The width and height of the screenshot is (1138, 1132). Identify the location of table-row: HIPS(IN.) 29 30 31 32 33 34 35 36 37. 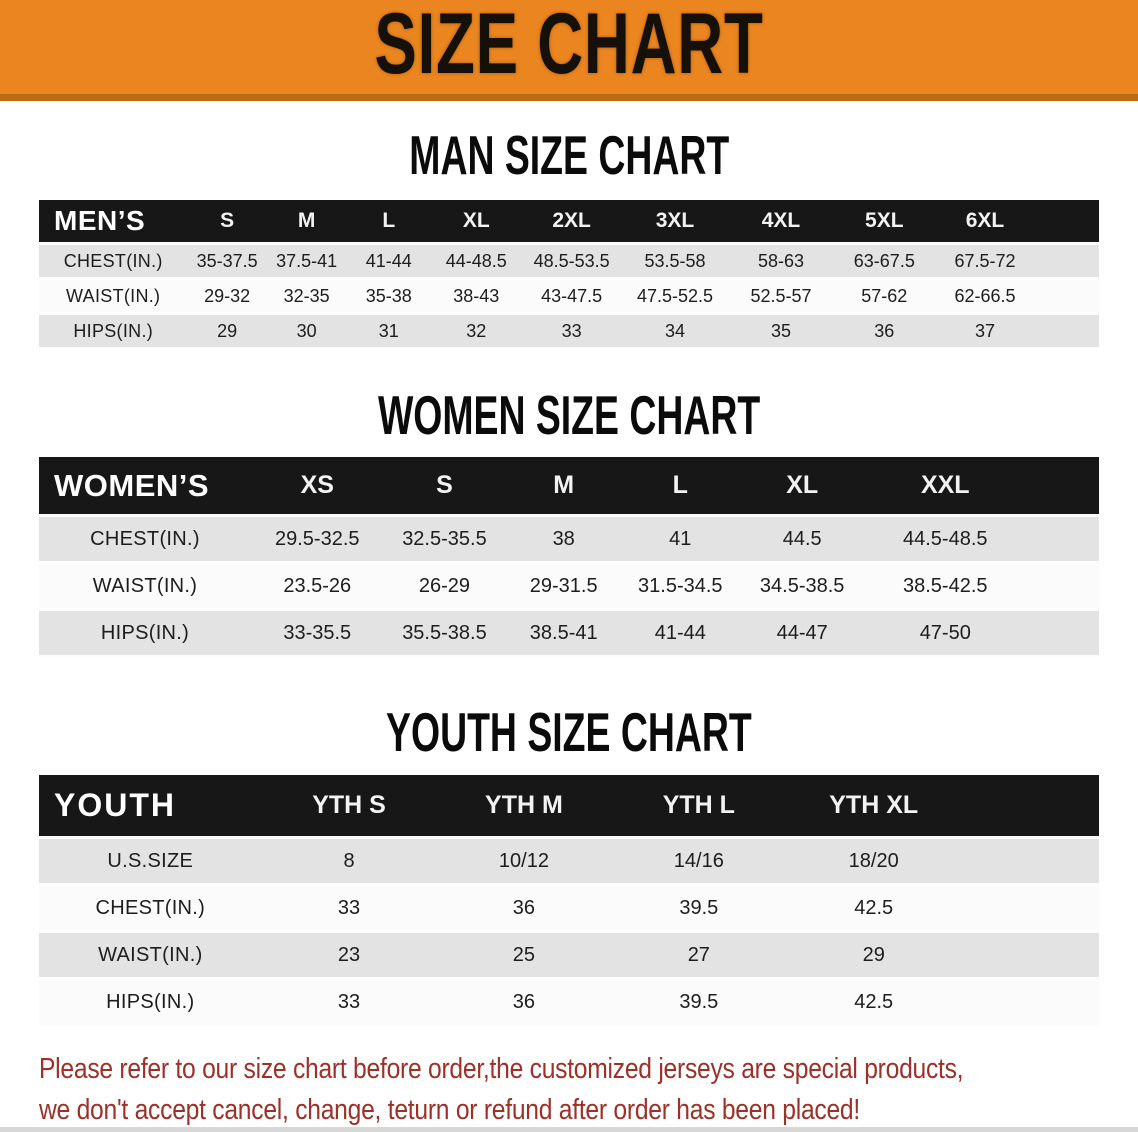
(569, 332).